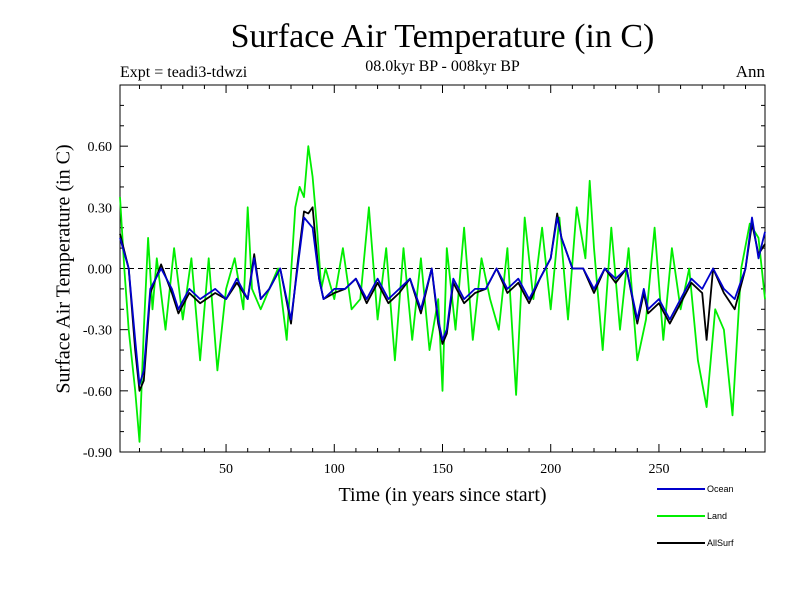 This screenshot has width=800, height=600. I want to click on x-tick-label: 200, so click(550, 469).